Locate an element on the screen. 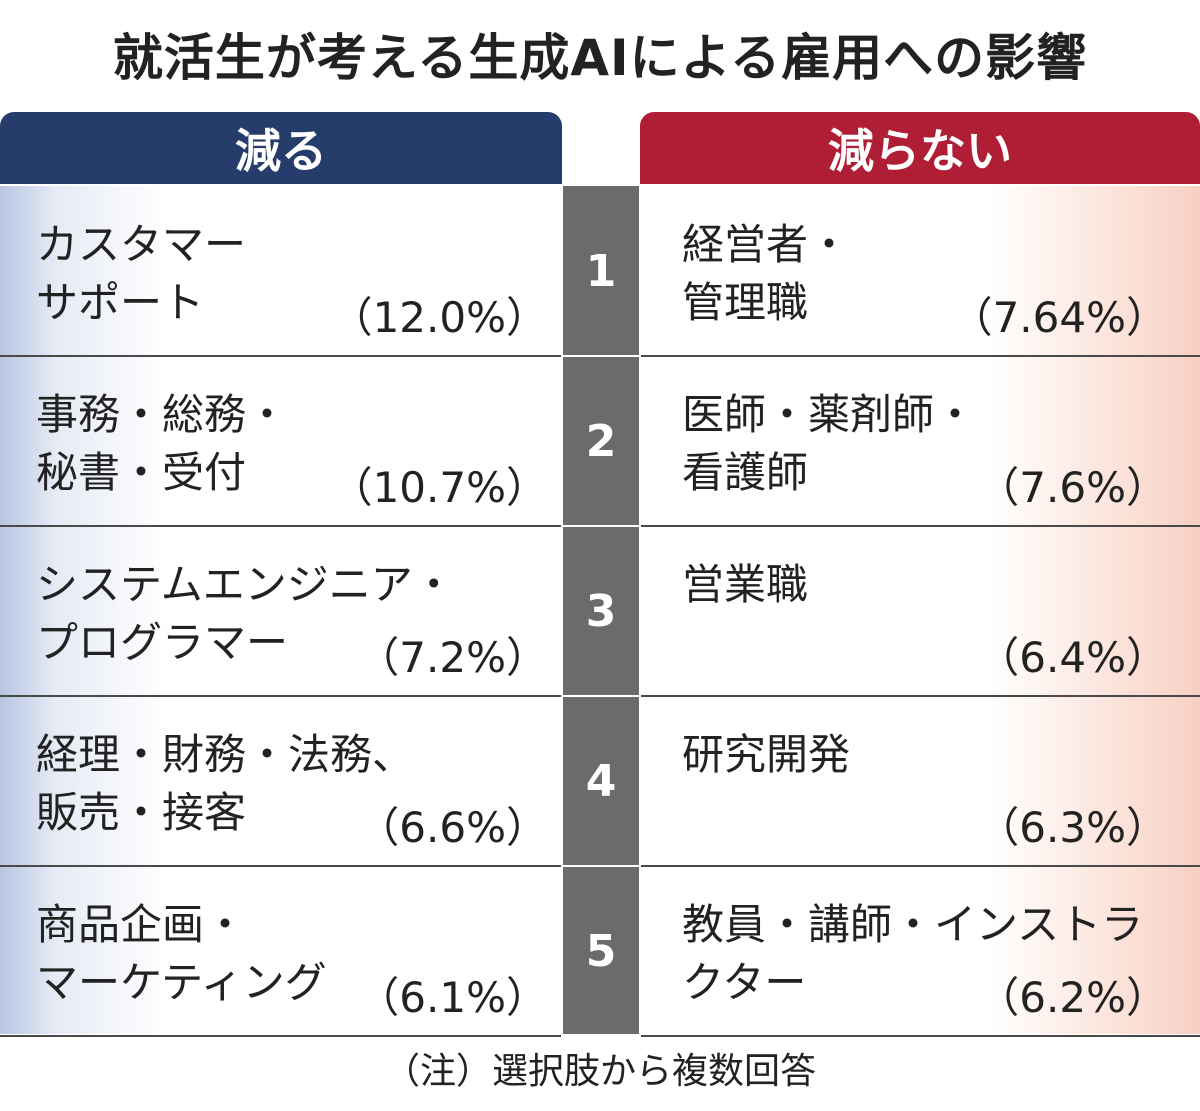  not-decrease-item-percent: （6.4%） is located at coordinates (1072, 657).